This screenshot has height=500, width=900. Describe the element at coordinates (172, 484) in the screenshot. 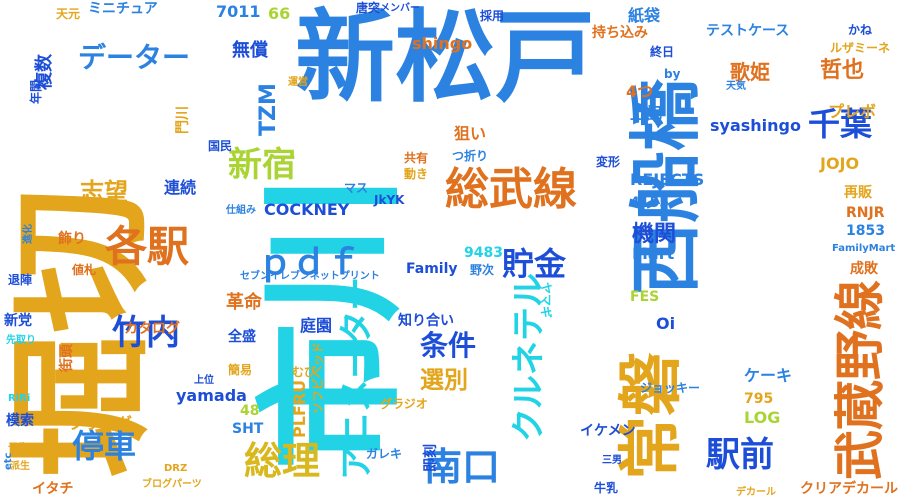

I see `cloud-word: ブログパーツ` at that location.